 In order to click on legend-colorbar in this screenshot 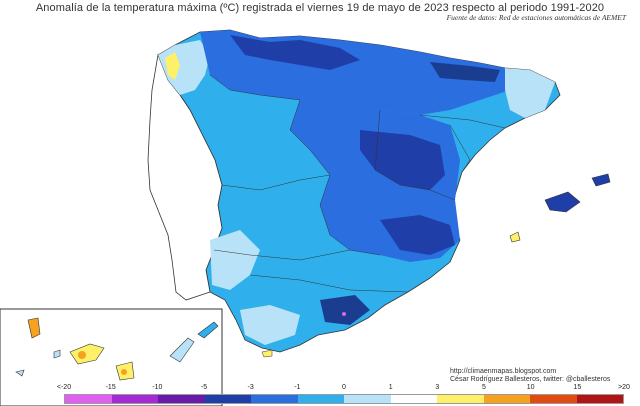, I will do `click(344, 399)`.